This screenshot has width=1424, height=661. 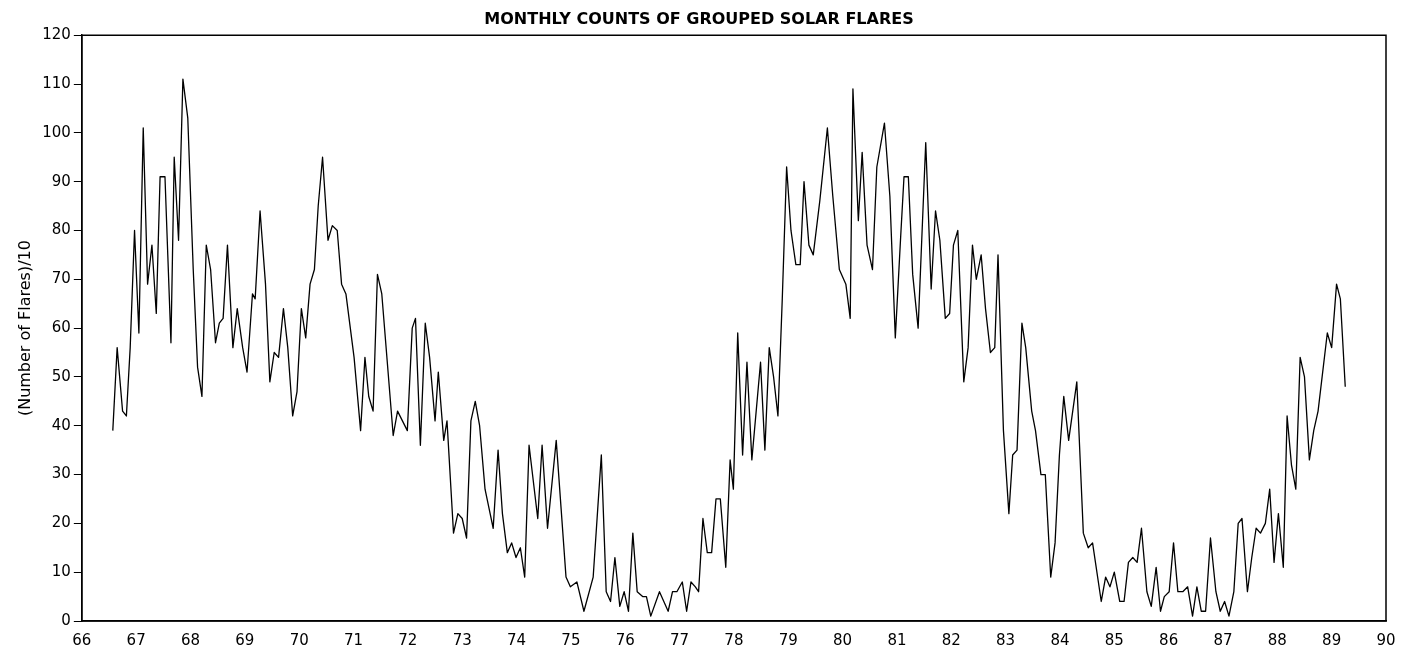 What do you see at coordinates (190, 639) in the screenshot?
I see `x-tick-label: 68` at bounding box center [190, 639].